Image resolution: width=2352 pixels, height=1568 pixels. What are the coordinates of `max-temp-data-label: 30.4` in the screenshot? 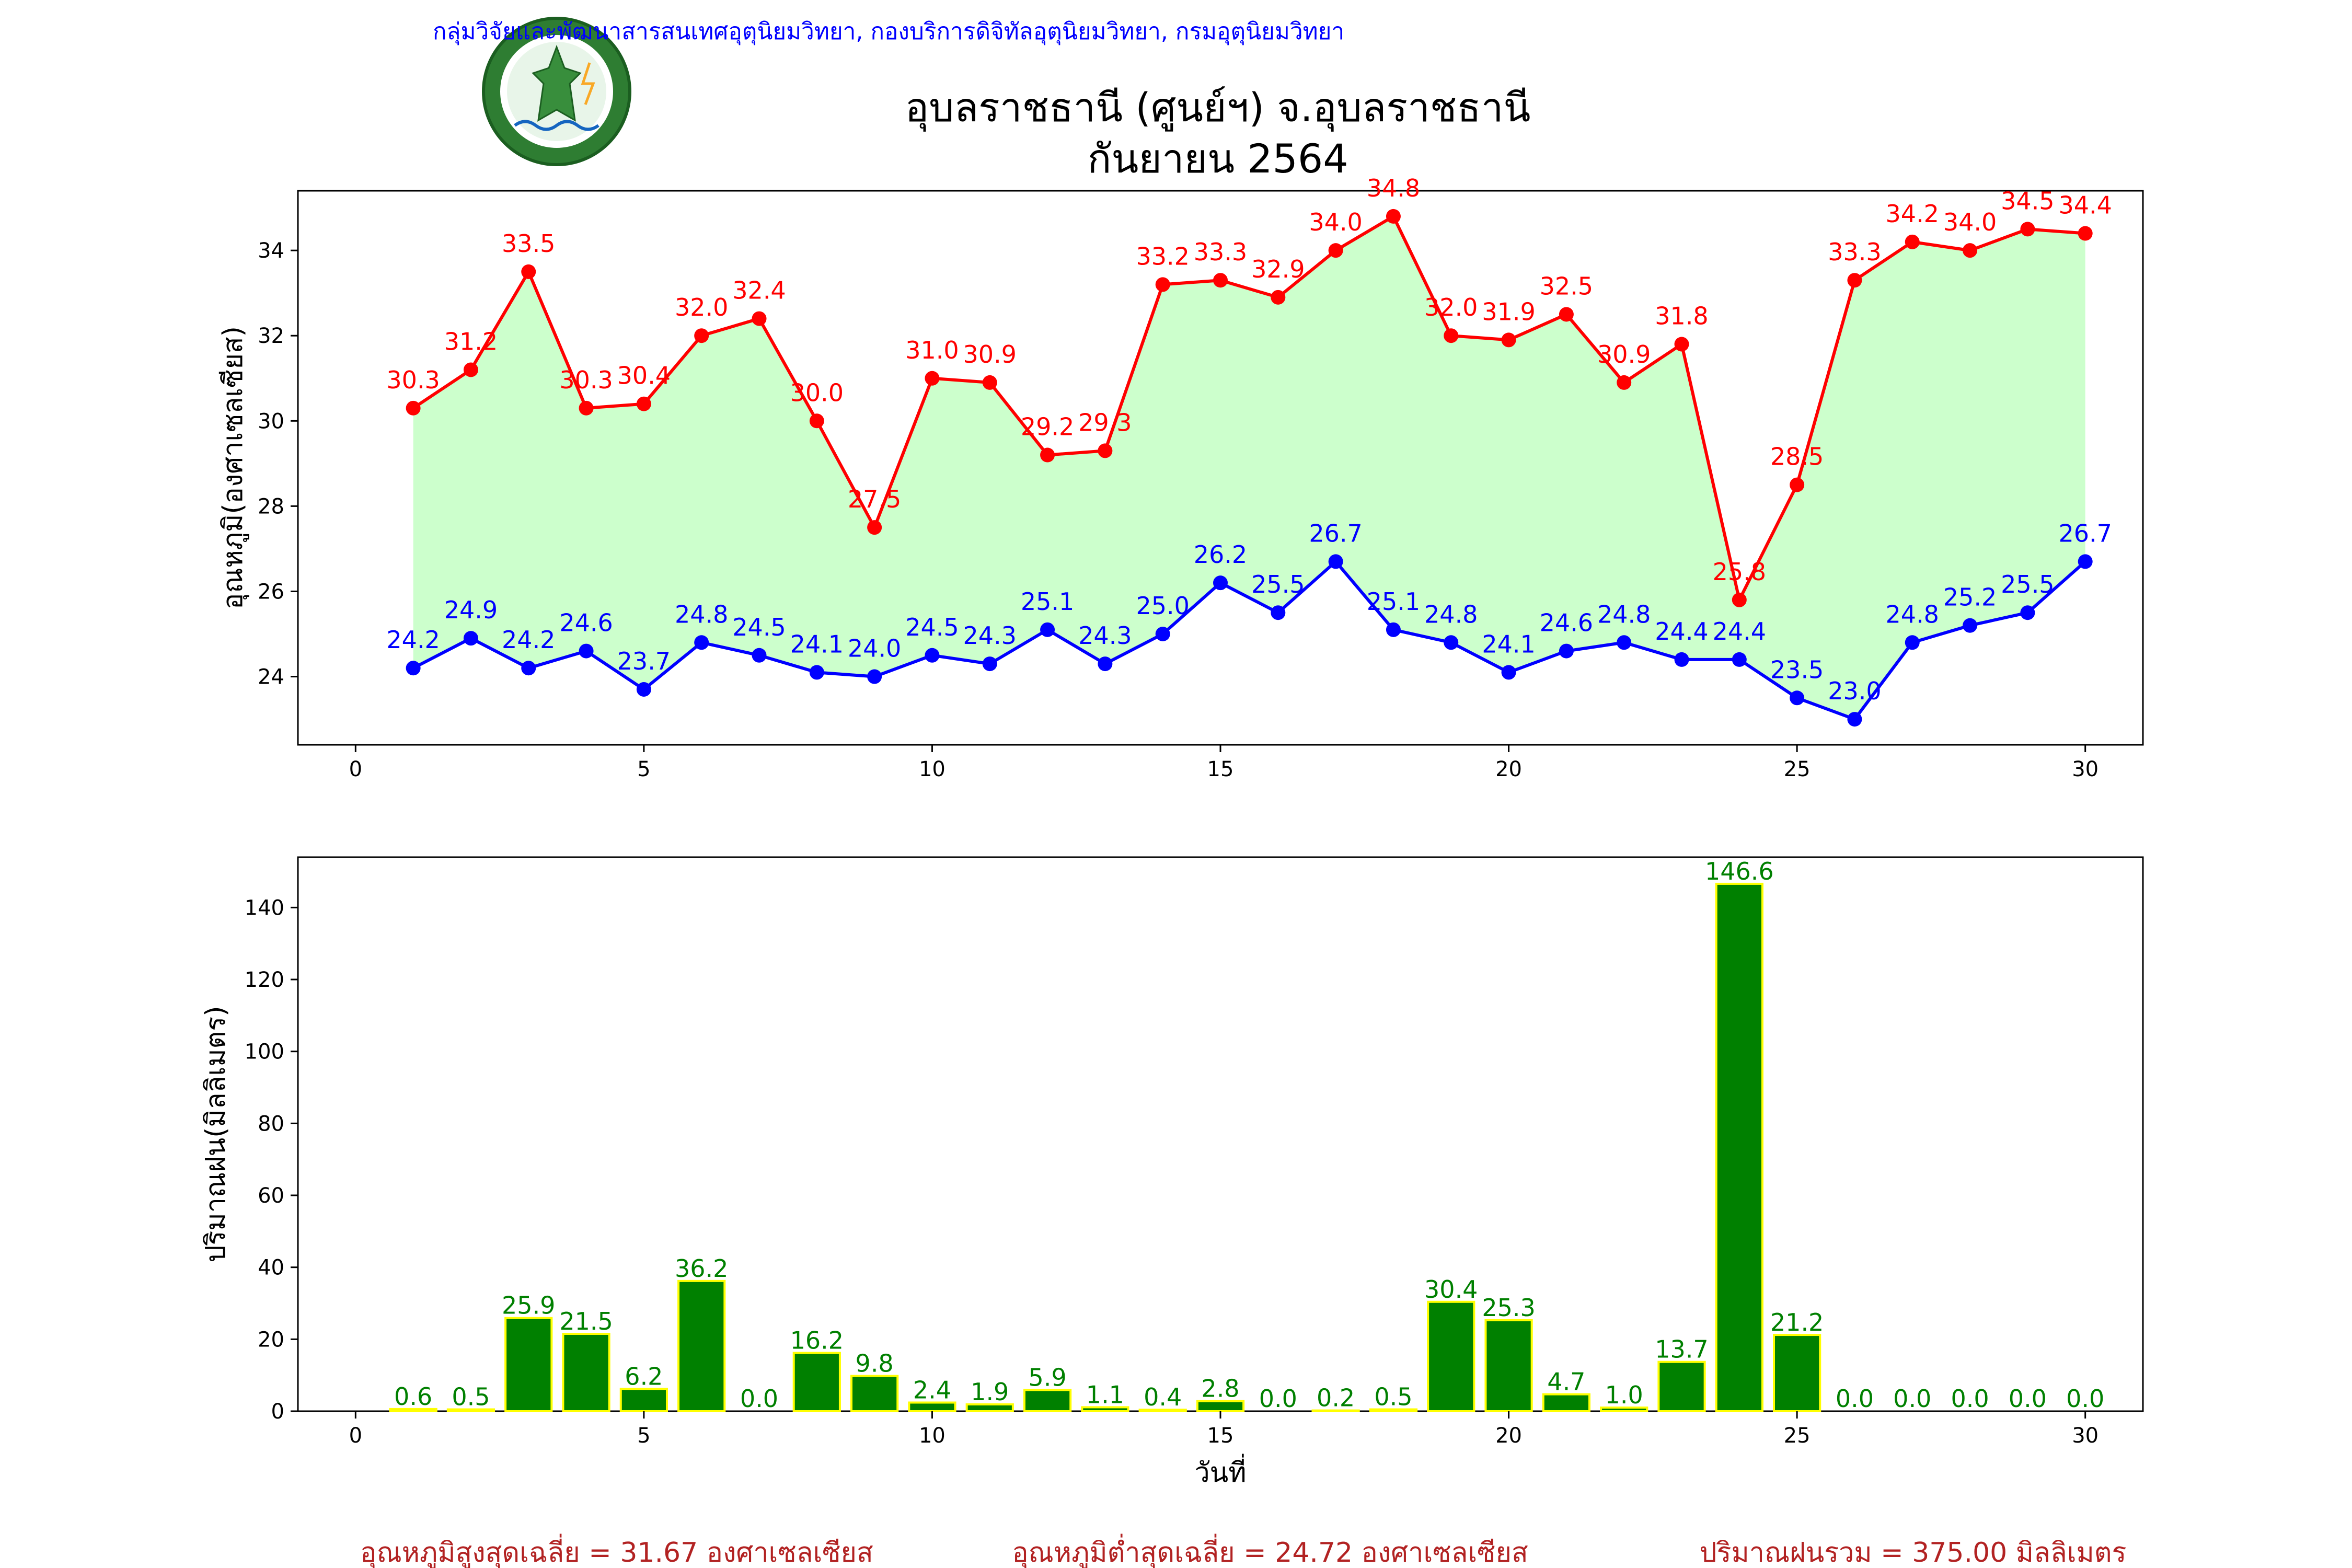 It's located at (644, 376).